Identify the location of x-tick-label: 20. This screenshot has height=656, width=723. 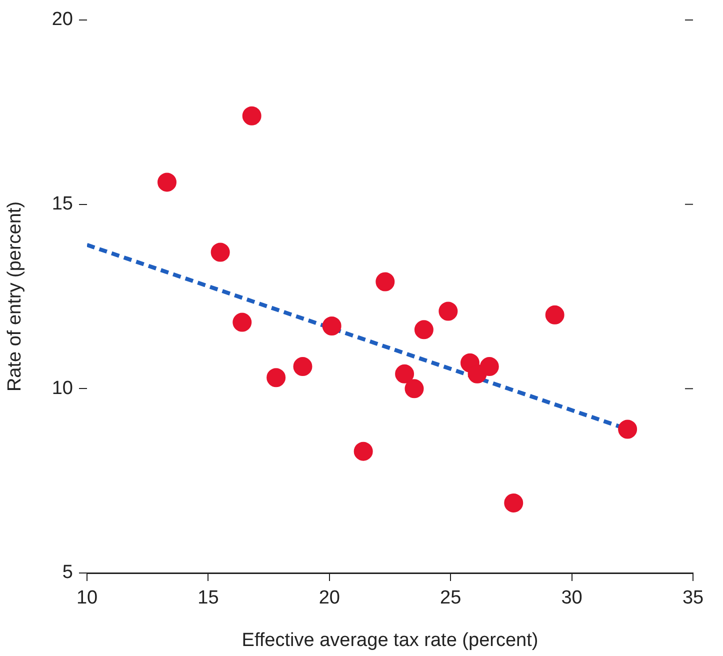
(329, 598).